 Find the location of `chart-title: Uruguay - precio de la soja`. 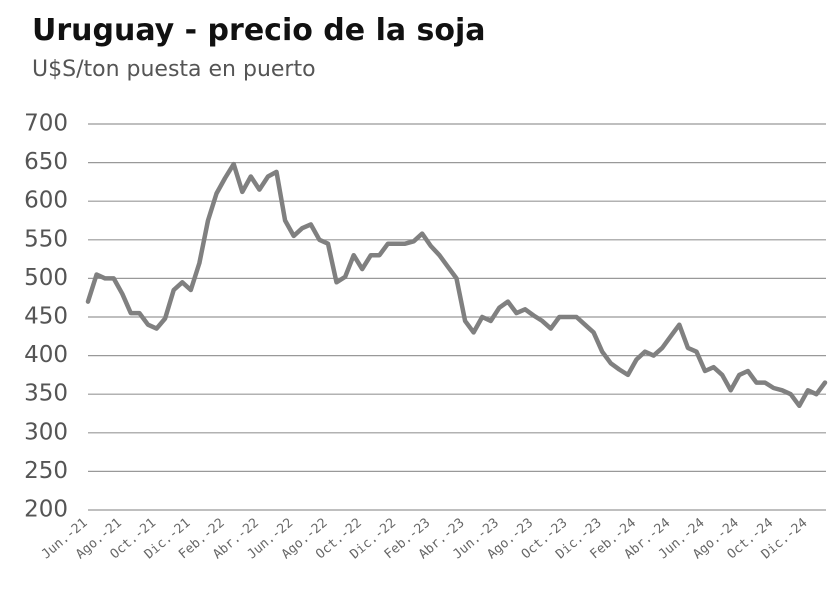

chart-title: Uruguay - precio de la soja is located at coordinates (259, 30).